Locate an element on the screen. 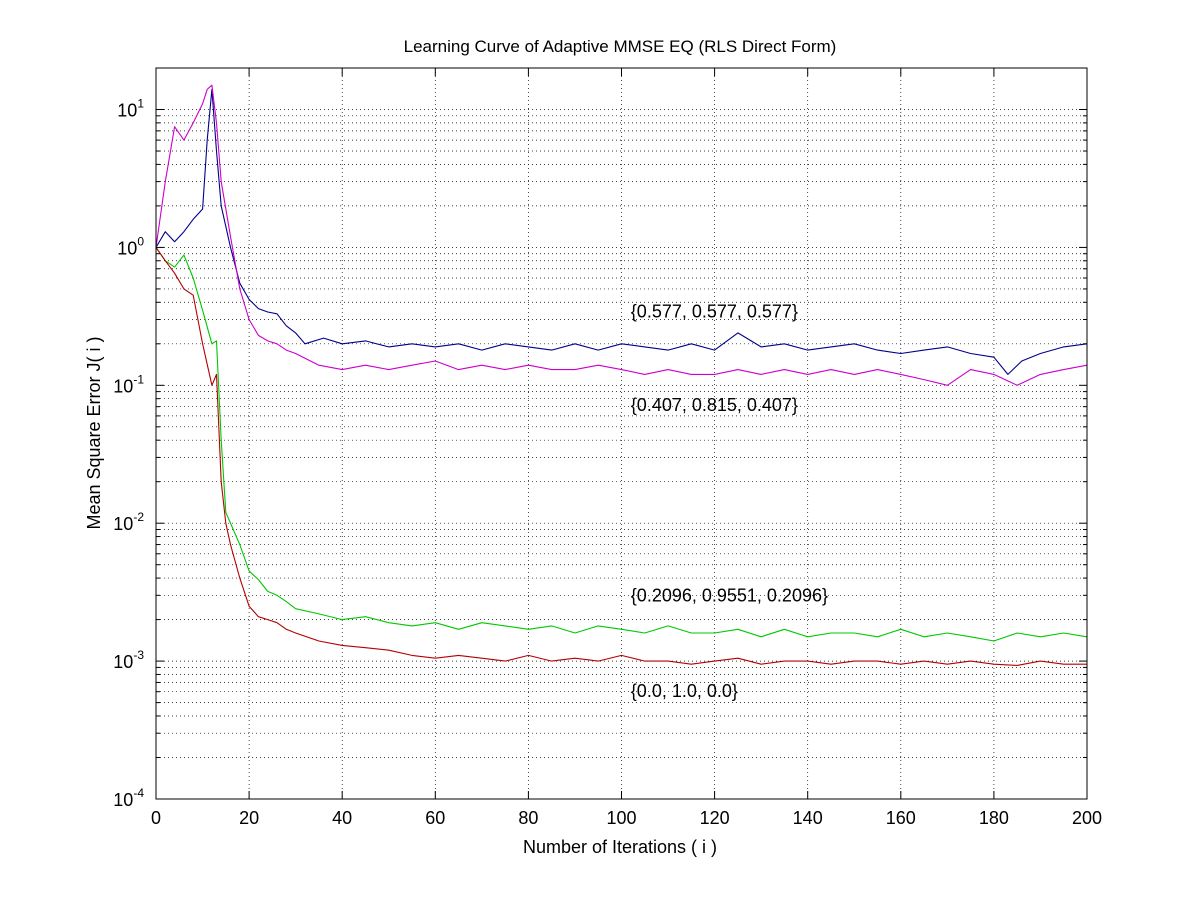 The height and width of the screenshot is (900, 1201). x-tick-label: 20 is located at coordinates (249, 818).